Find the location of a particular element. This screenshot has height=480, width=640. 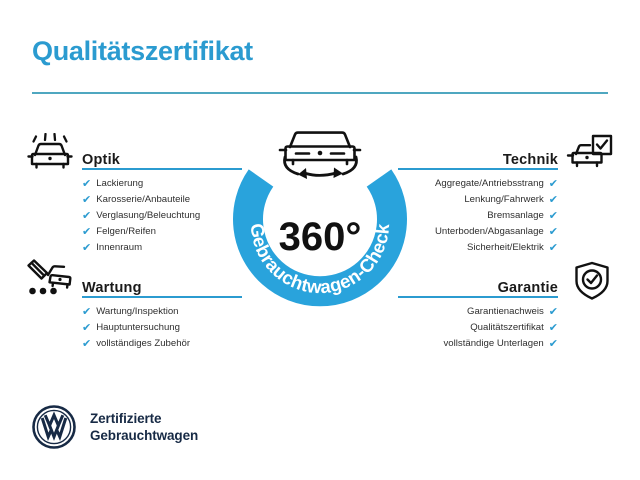

list-item: Lenkung/Fahrwerk ✔ is located at coordinates (496, 200).